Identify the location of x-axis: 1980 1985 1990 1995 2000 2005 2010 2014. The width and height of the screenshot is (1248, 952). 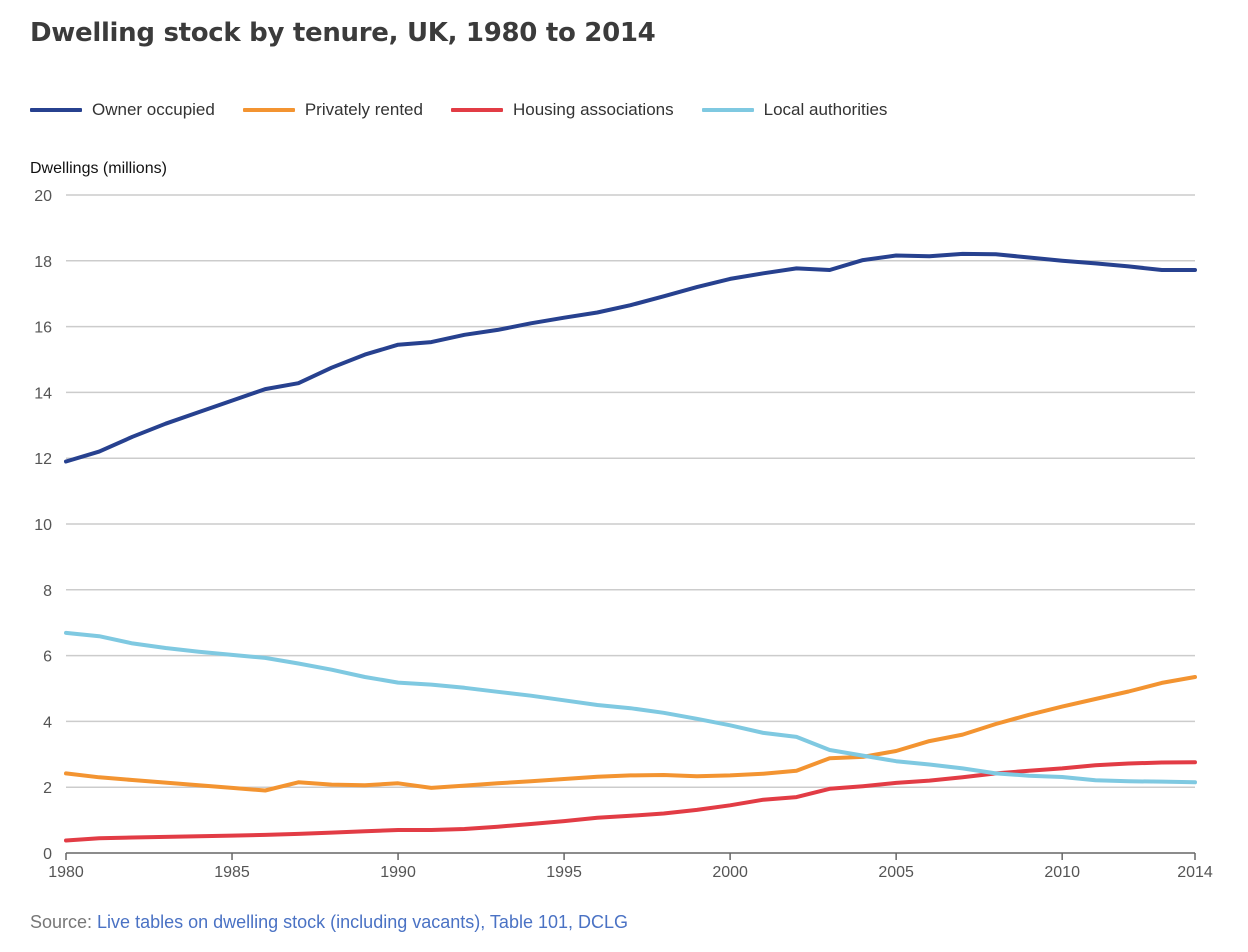
(630, 866).